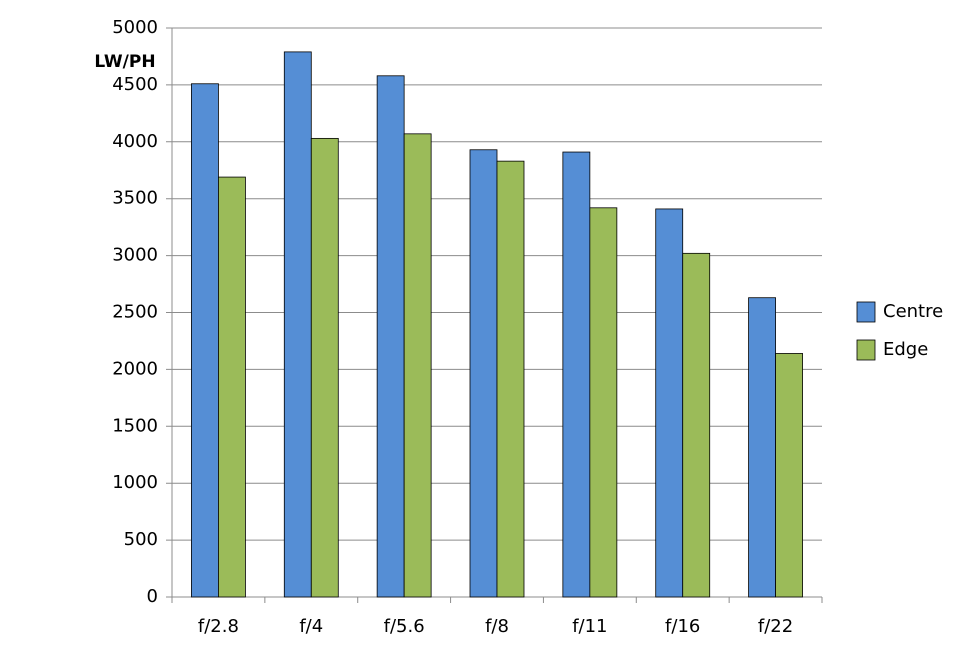 The width and height of the screenshot is (980, 665). I want to click on x-tick-label: f/22, so click(775, 626).